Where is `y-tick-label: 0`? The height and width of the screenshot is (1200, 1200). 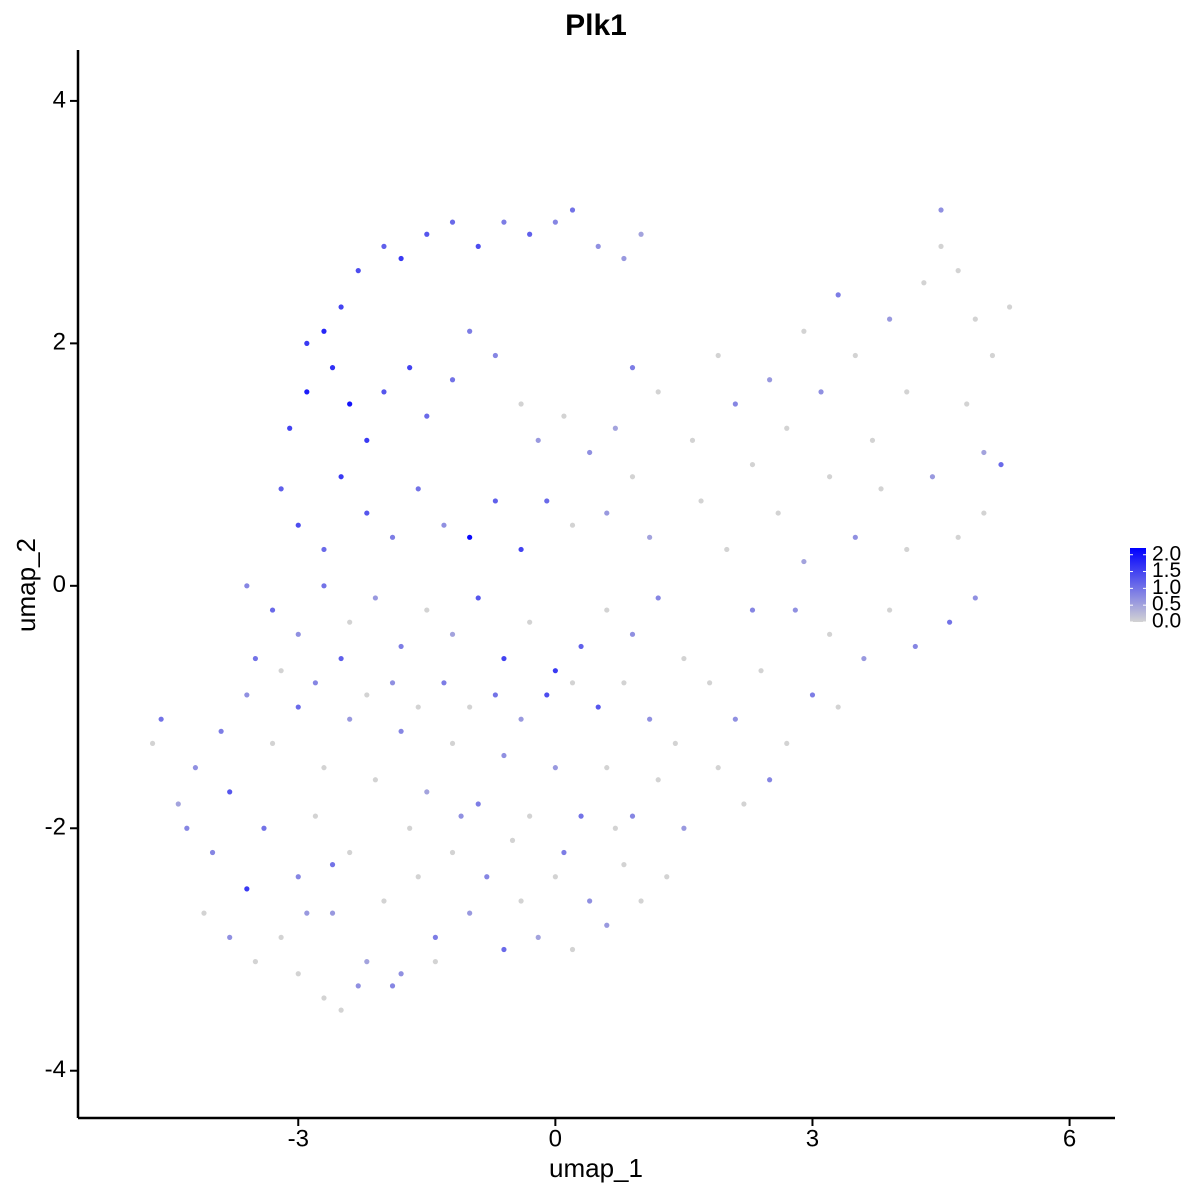
y-tick-label: 0 is located at coordinates (59, 584).